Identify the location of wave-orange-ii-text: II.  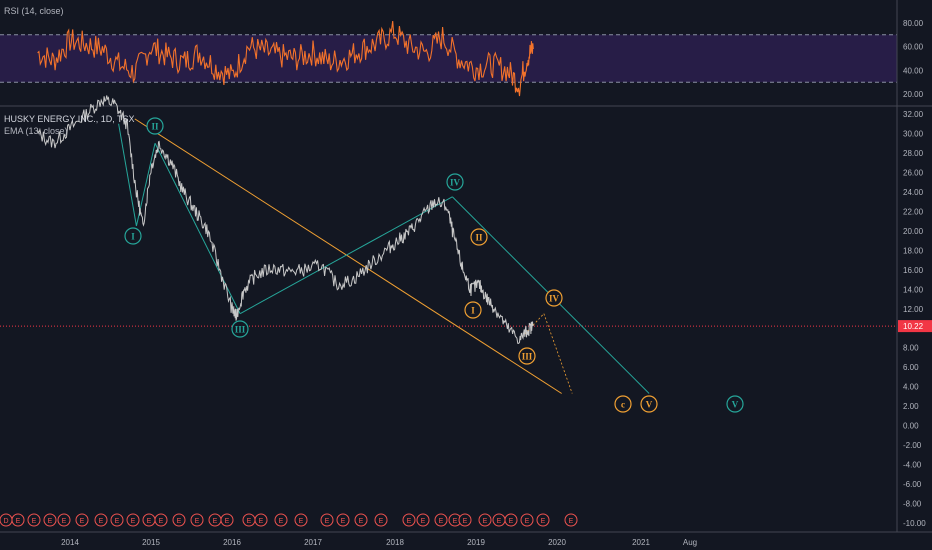
(479, 238).